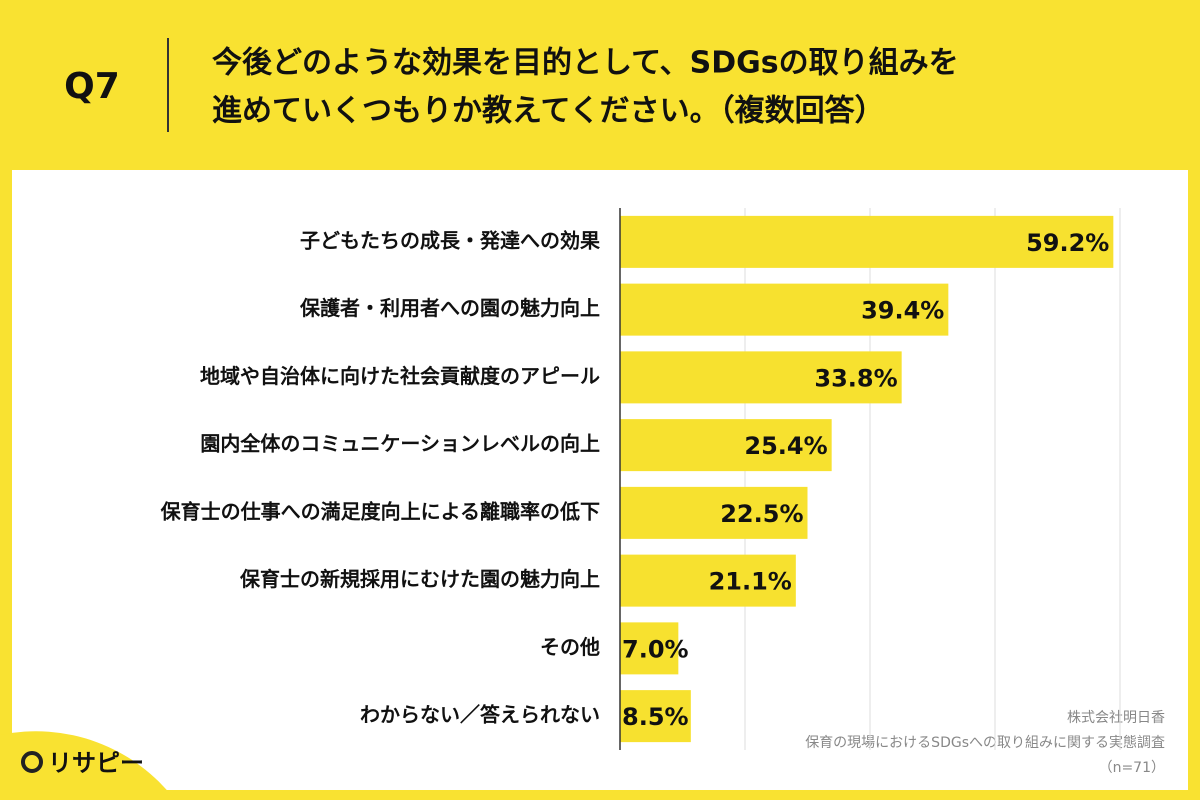 The width and height of the screenshot is (1200, 800). I want to click on y-tick-label: 園内全体のコミュニケーションレベルの向上, so click(400, 444).